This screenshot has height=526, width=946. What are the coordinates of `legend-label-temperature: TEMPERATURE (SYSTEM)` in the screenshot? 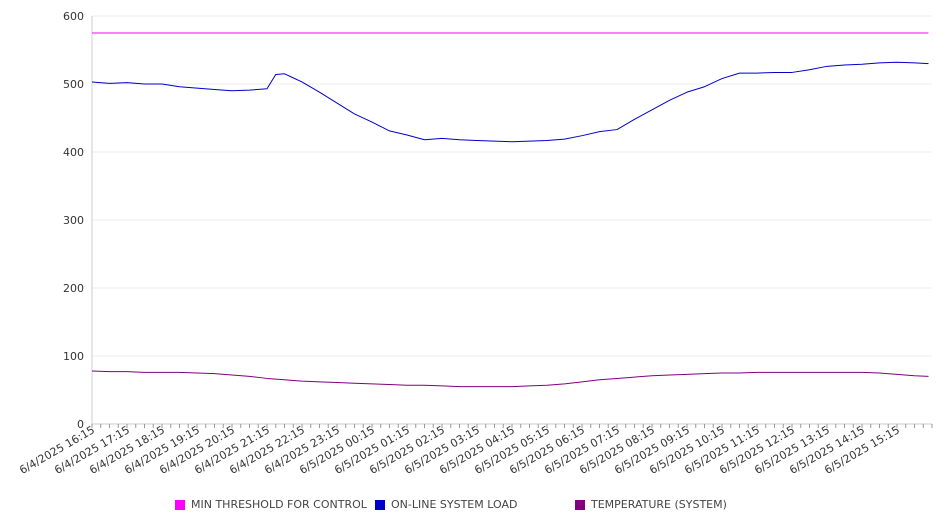 It's located at (659, 504).